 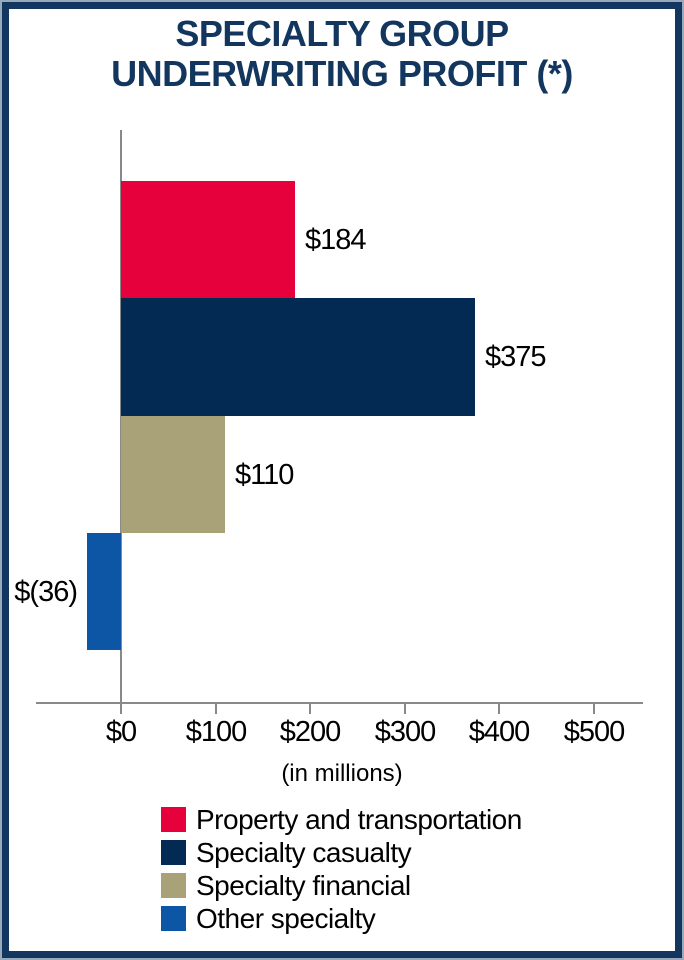 What do you see at coordinates (104, 591) in the screenshot?
I see `bar-other-specialty` at bounding box center [104, 591].